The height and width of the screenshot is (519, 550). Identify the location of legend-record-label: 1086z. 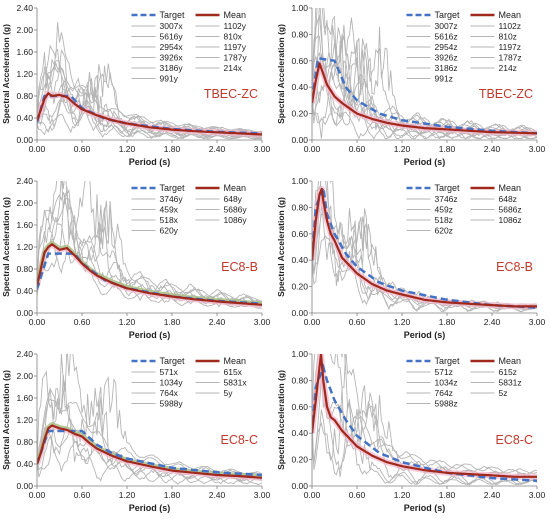
(510, 220).